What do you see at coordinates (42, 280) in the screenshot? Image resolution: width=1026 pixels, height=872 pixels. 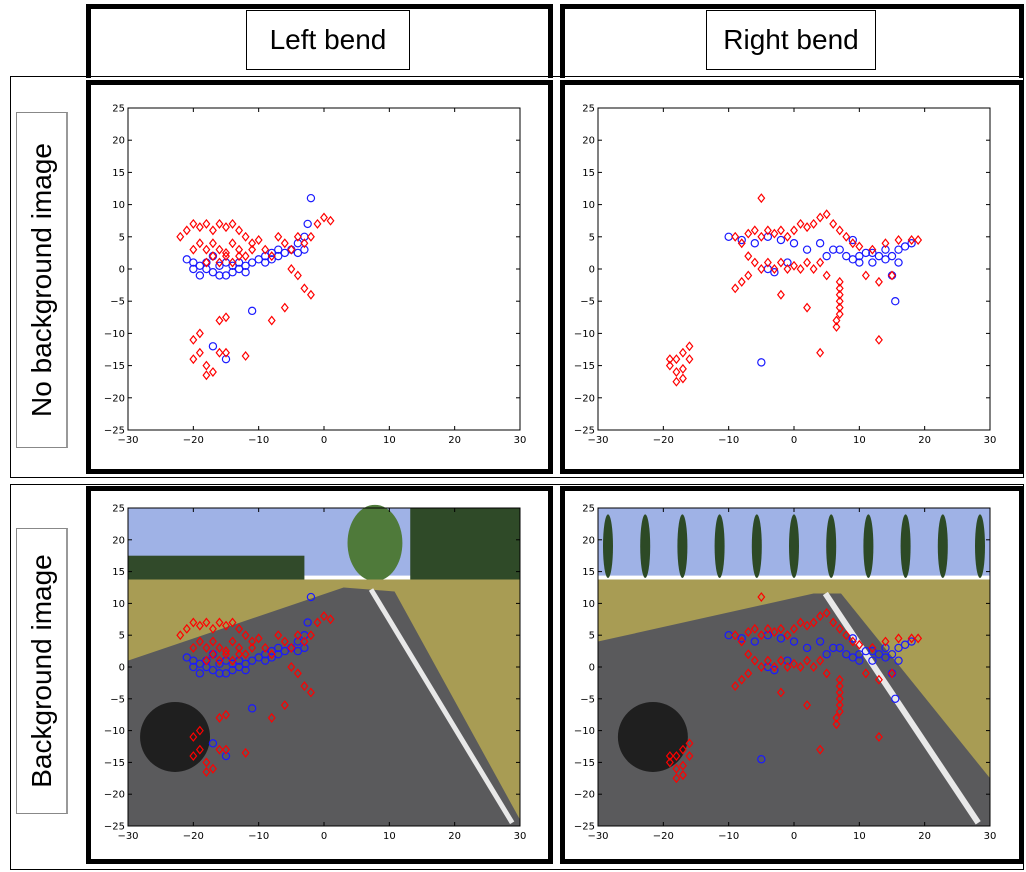 I see `row-label-no-background: No background image` at bounding box center [42, 280].